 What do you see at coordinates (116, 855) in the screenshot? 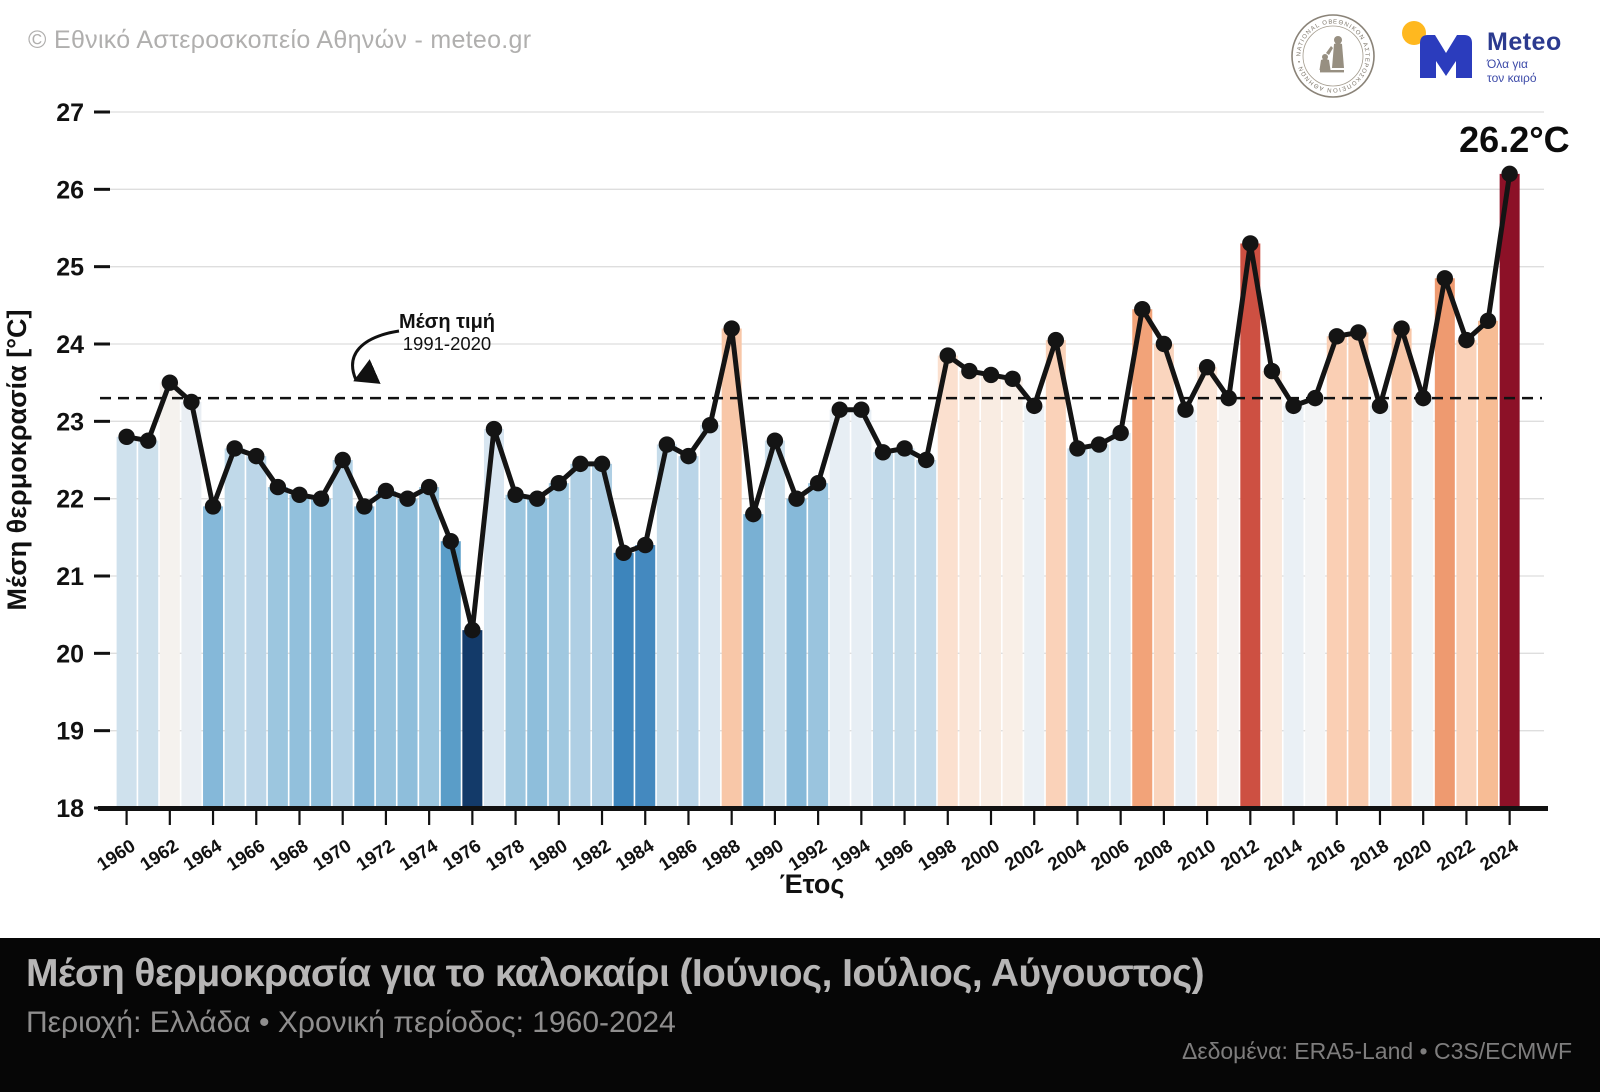
I see `x-tick-label-1960: 1960` at bounding box center [116, 855].